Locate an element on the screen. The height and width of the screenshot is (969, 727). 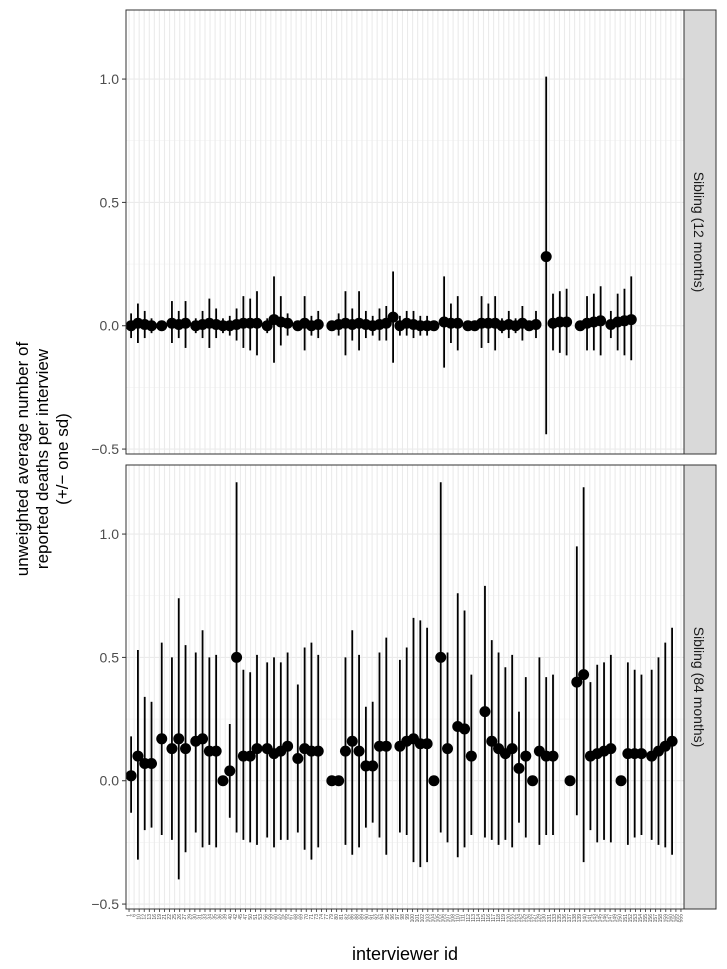
x-tick-label: 97 is located at coordinates (398, 917).